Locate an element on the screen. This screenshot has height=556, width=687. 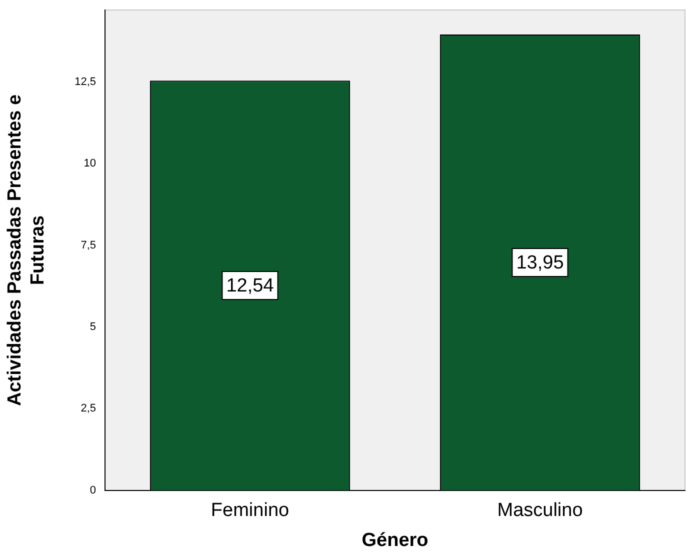
y-tick-label: 7,5 is located at coordinates (88, 245).